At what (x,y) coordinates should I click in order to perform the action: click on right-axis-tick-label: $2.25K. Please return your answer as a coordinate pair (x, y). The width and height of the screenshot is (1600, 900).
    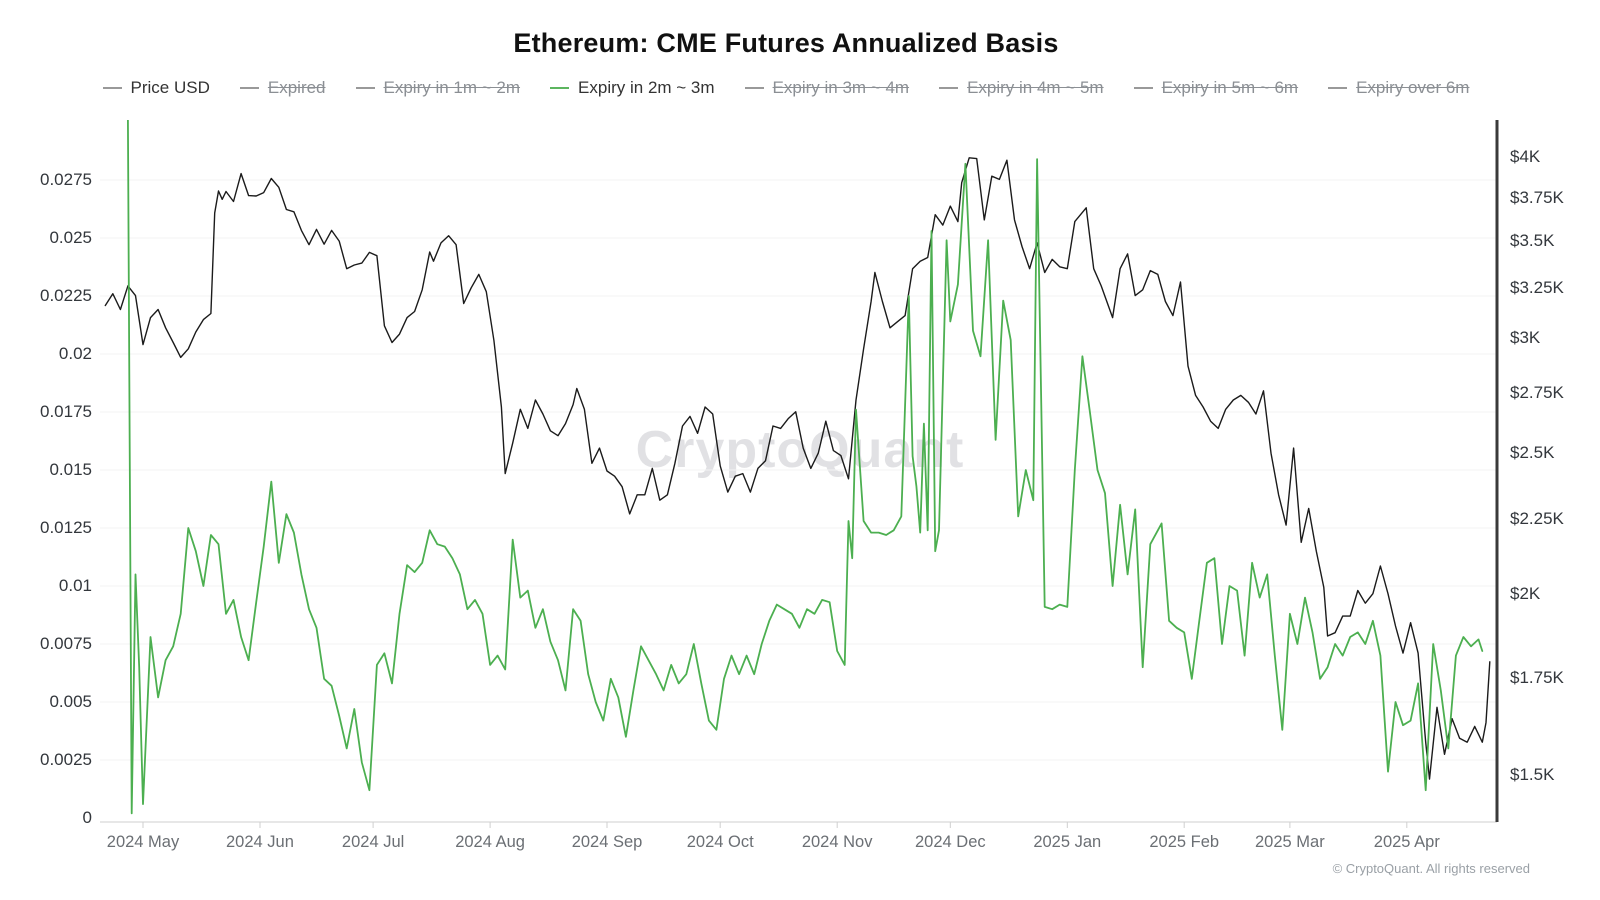
    Looking at the image, I should click on (1537, 519).